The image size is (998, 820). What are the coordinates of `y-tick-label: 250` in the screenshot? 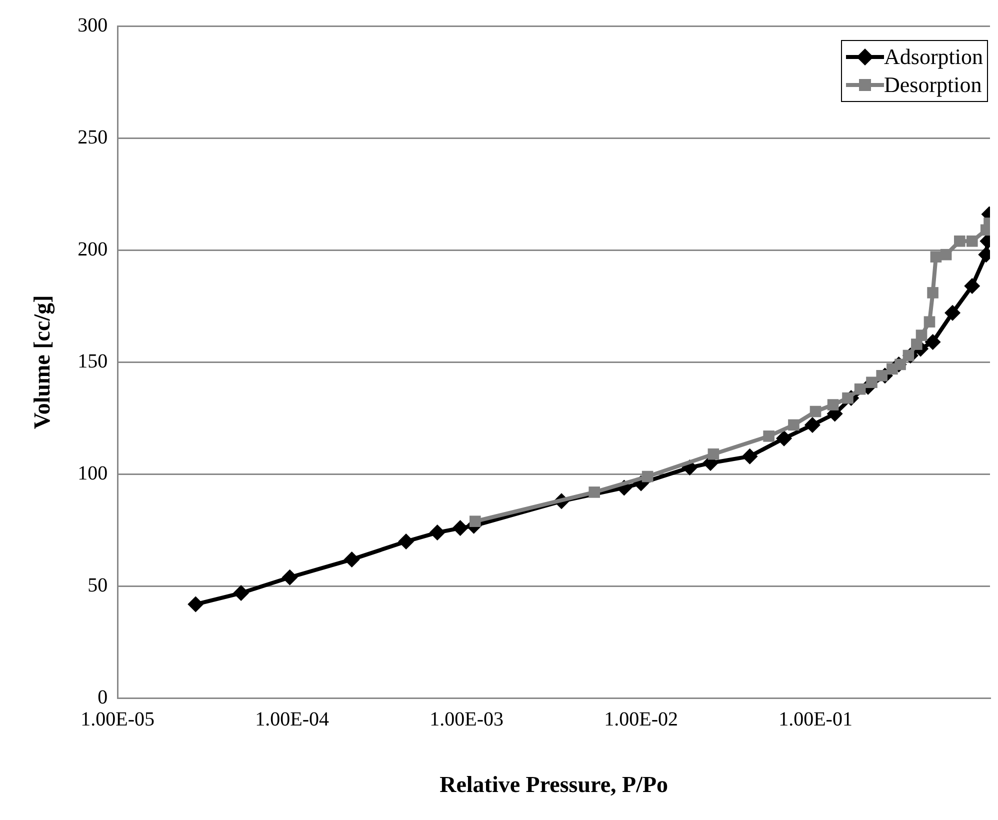 It's located at (93, 137).